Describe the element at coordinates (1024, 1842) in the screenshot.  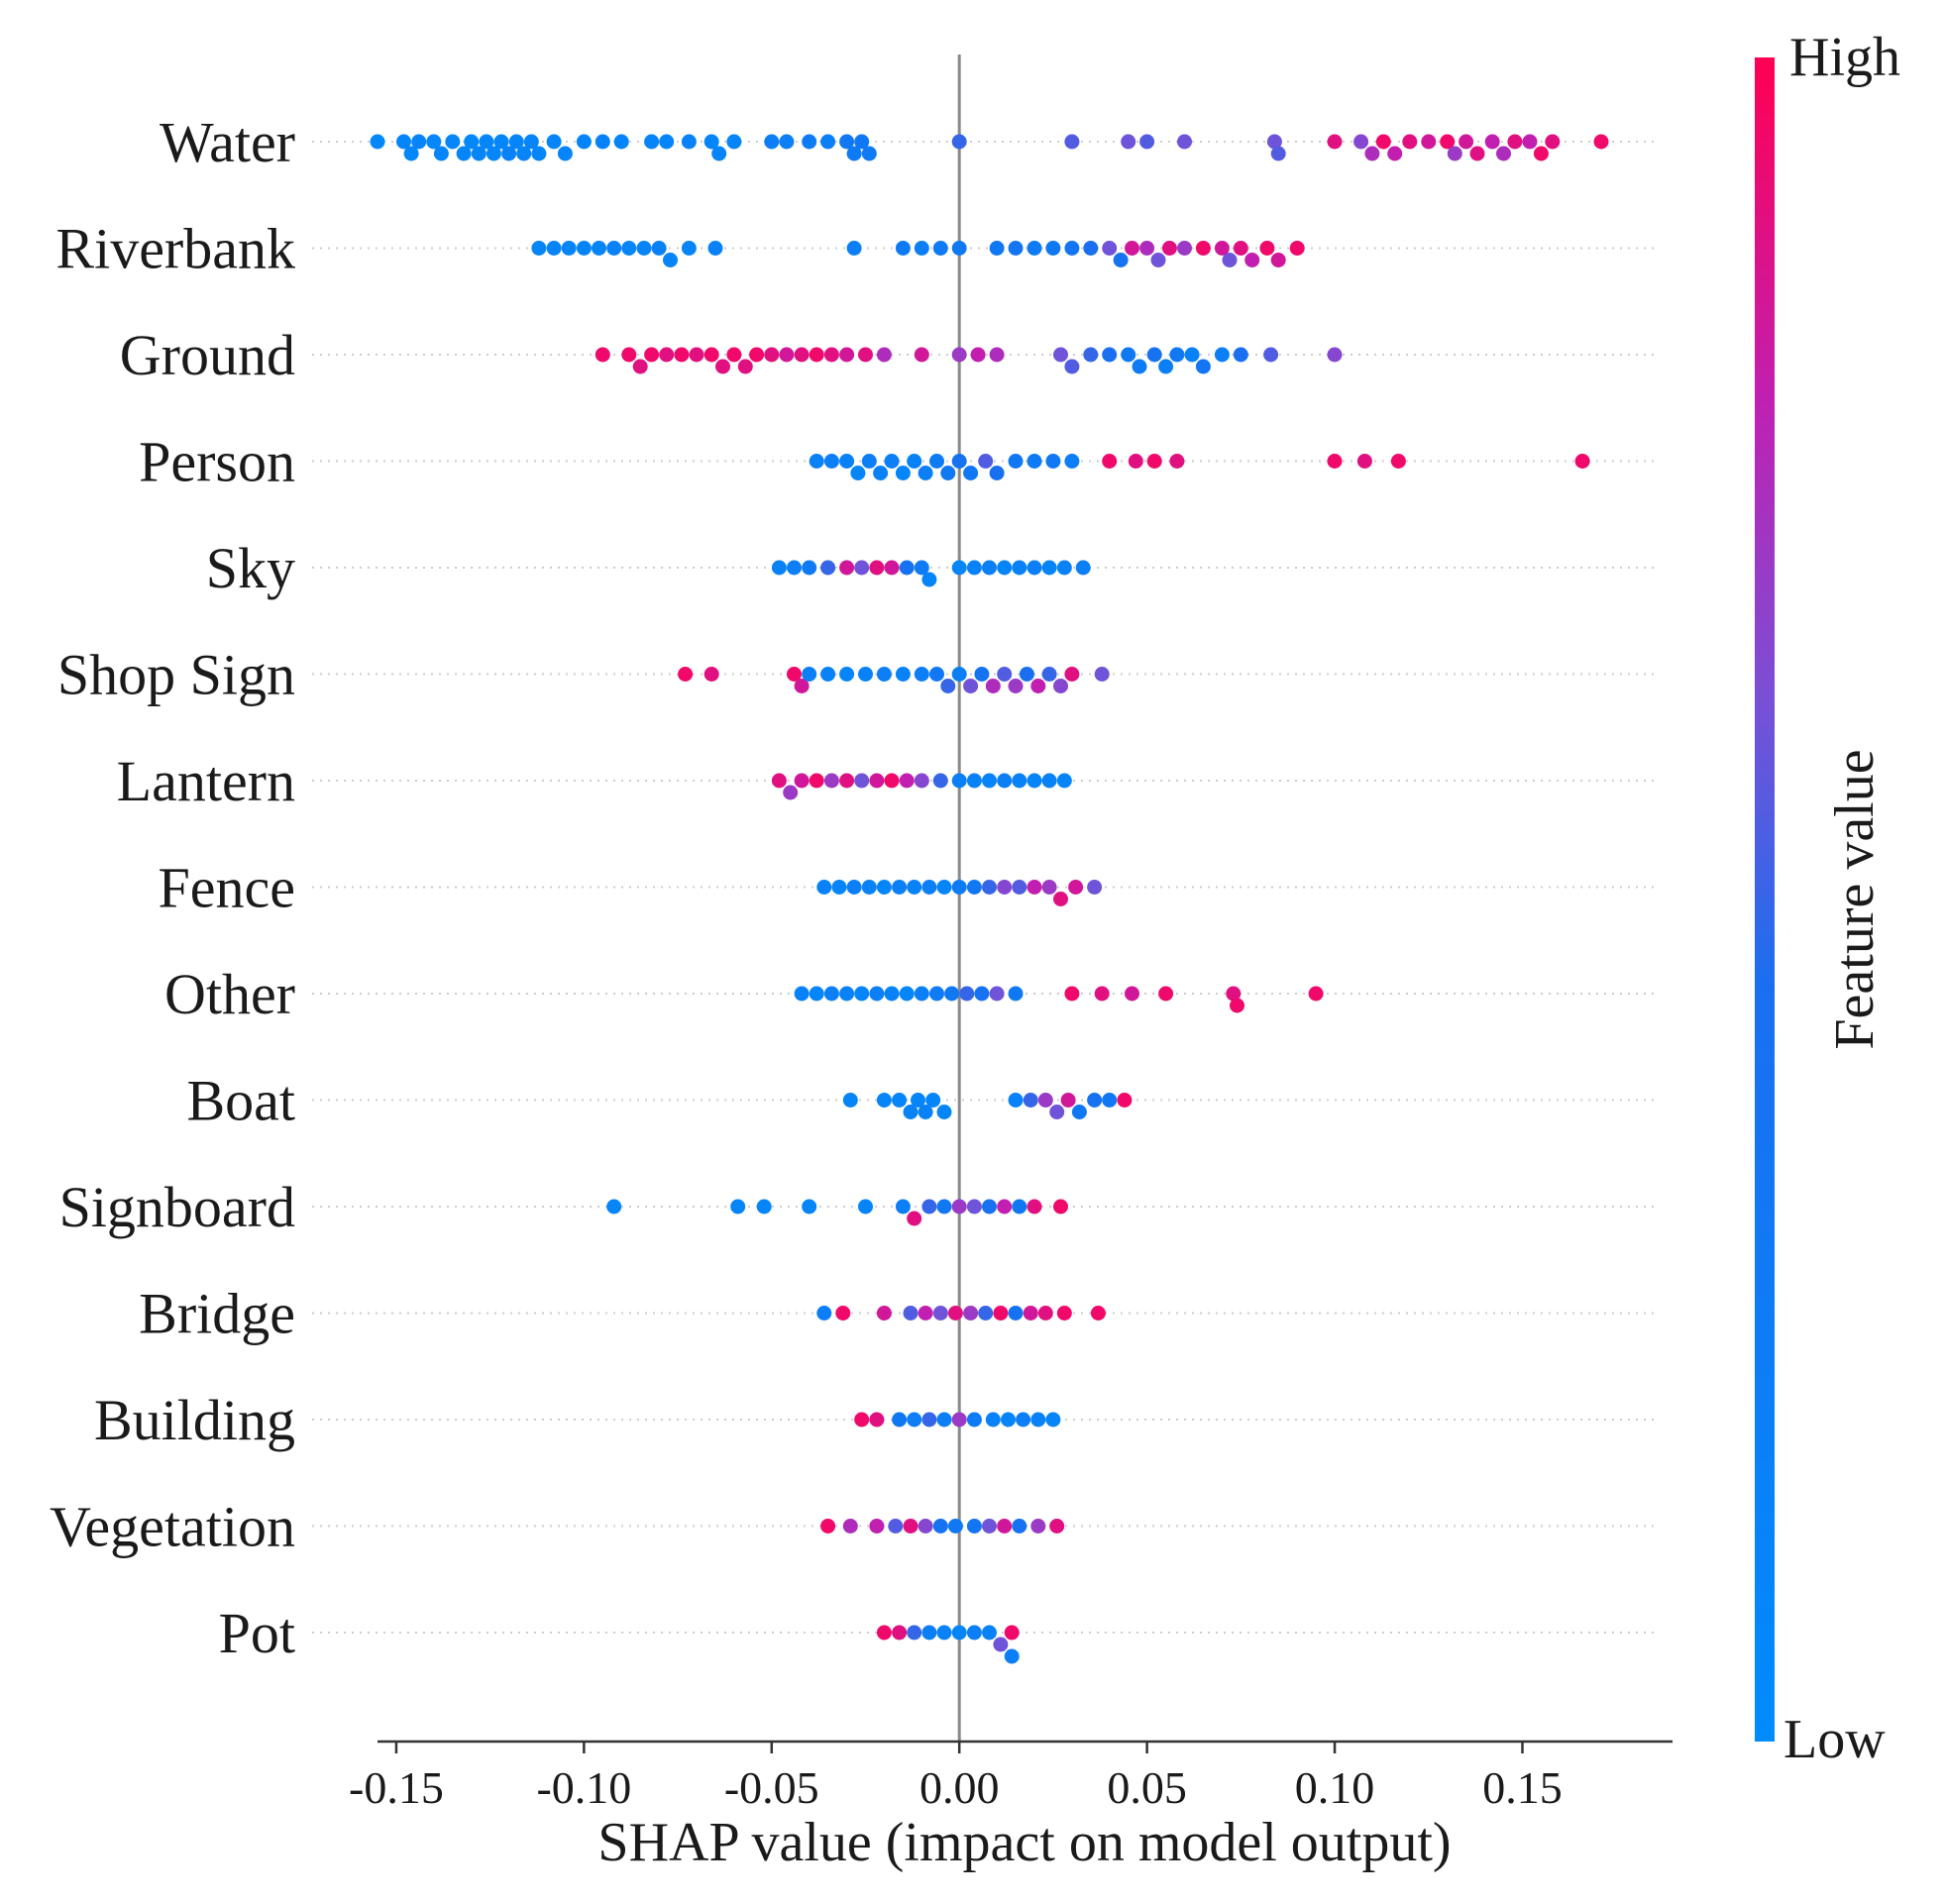
I see `x-axis-title: SHAP value (impact on model output)` at that location.